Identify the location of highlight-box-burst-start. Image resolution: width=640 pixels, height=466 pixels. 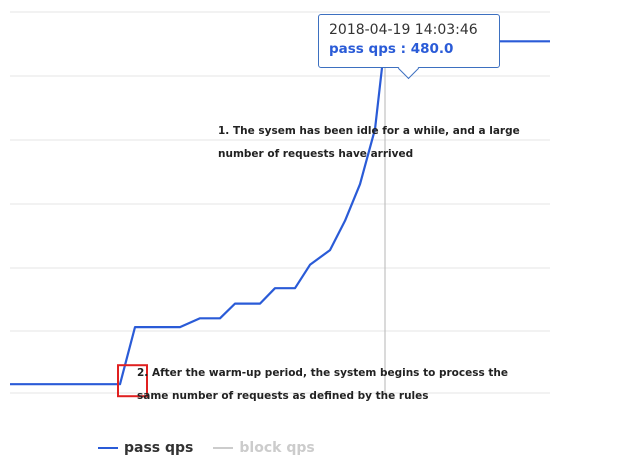
(132, 381).